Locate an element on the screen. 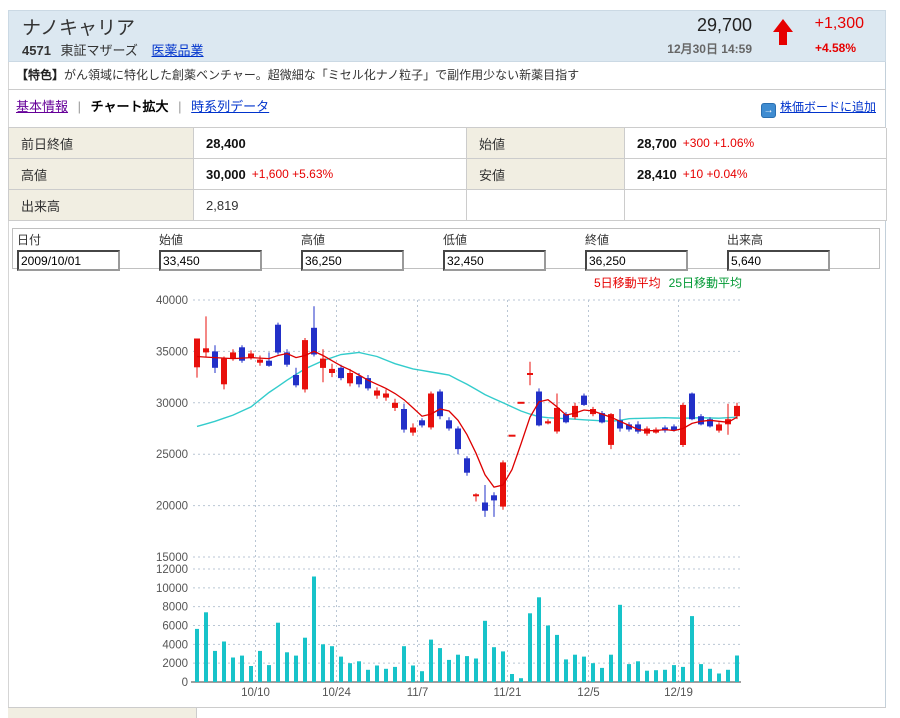  industry-link: 医薬品業 is located at coordinates (177, 50).